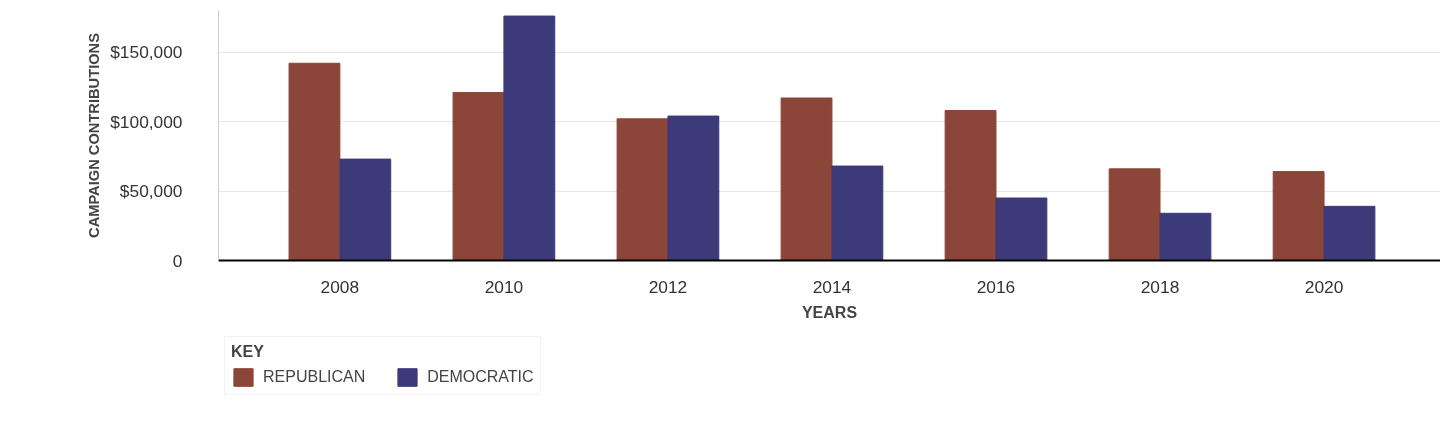  I want to click on y-tick-label: 0, so click(177, 260).